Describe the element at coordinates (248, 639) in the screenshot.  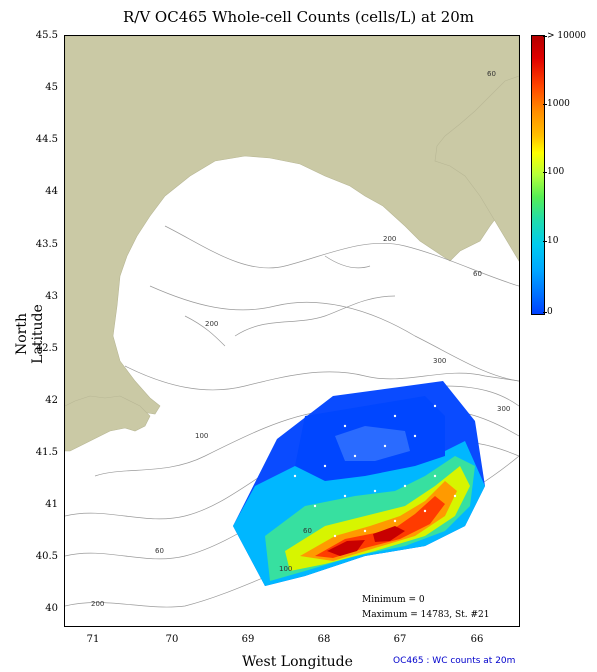
I see `x-tick-label: 69` at that location.